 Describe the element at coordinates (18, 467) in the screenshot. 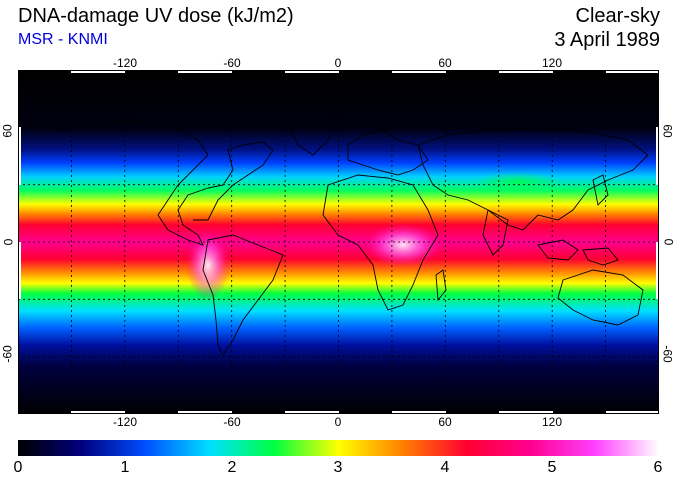

I see `colorbar-label-0: 0` at that location.